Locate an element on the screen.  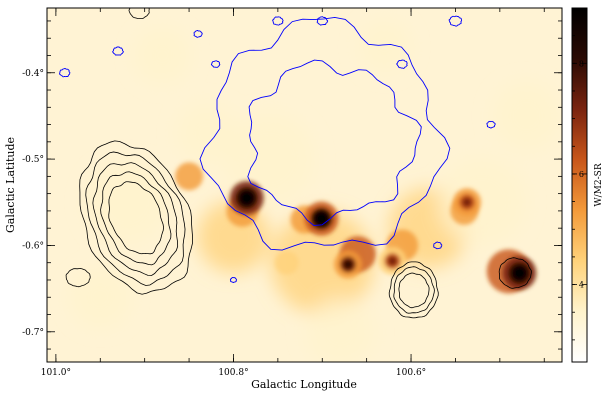
colorbar-tick-label-1: 4 is located at coordinates (581, 285).